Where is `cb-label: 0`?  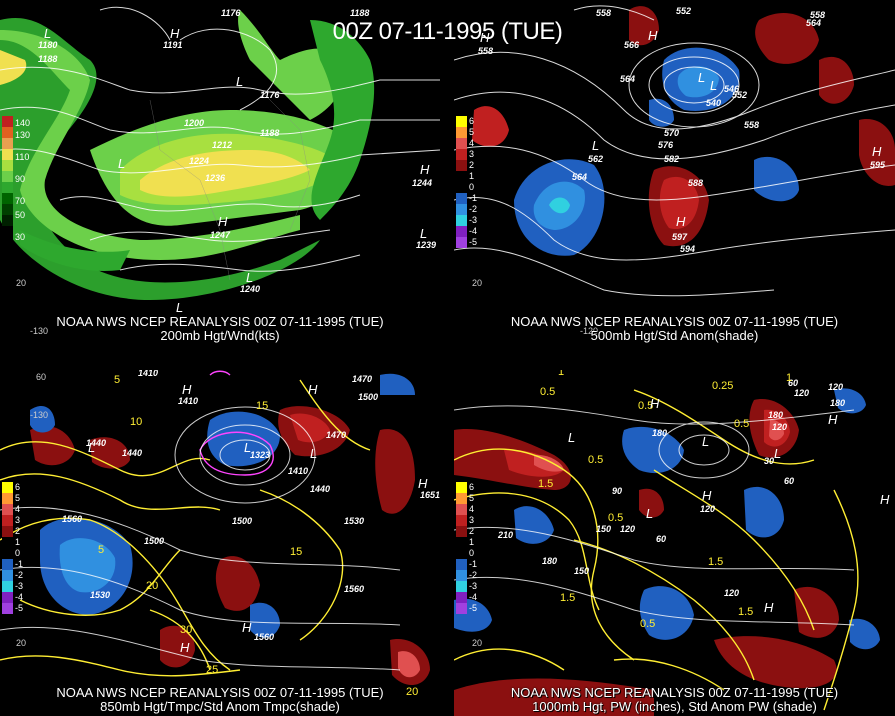 cb-label: 0 is located at coordinates (18, 553).